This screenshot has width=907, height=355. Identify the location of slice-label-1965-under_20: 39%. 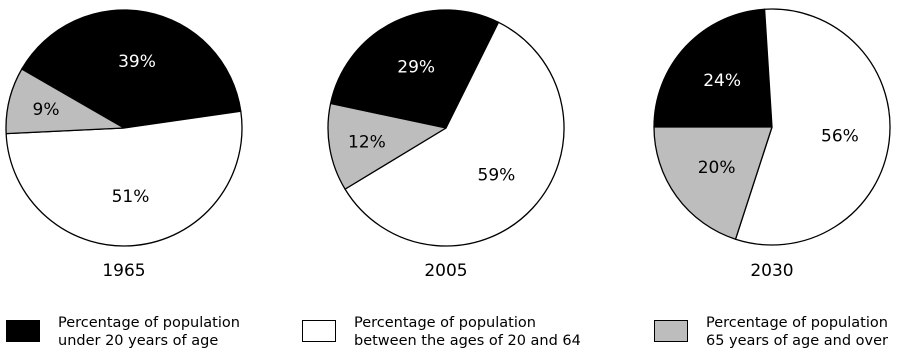
(137, 62).